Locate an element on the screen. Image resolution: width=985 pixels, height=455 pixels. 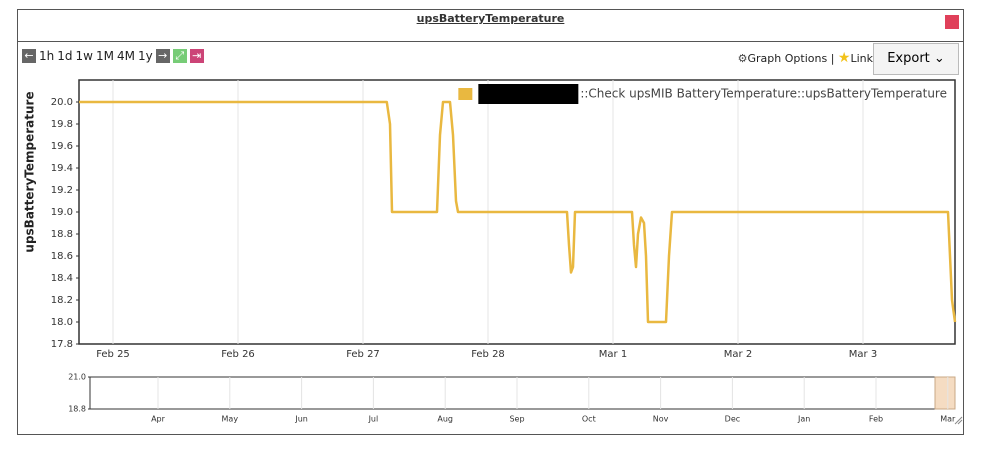
close-icon is located at coordinates (952, 22).